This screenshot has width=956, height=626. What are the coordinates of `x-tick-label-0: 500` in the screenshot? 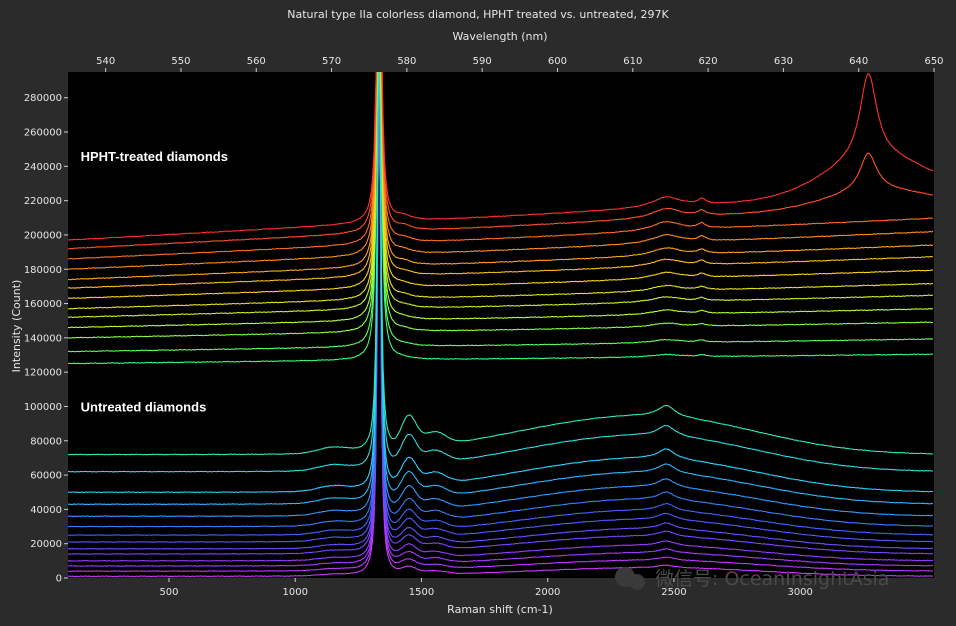 It's located at (168, 592).